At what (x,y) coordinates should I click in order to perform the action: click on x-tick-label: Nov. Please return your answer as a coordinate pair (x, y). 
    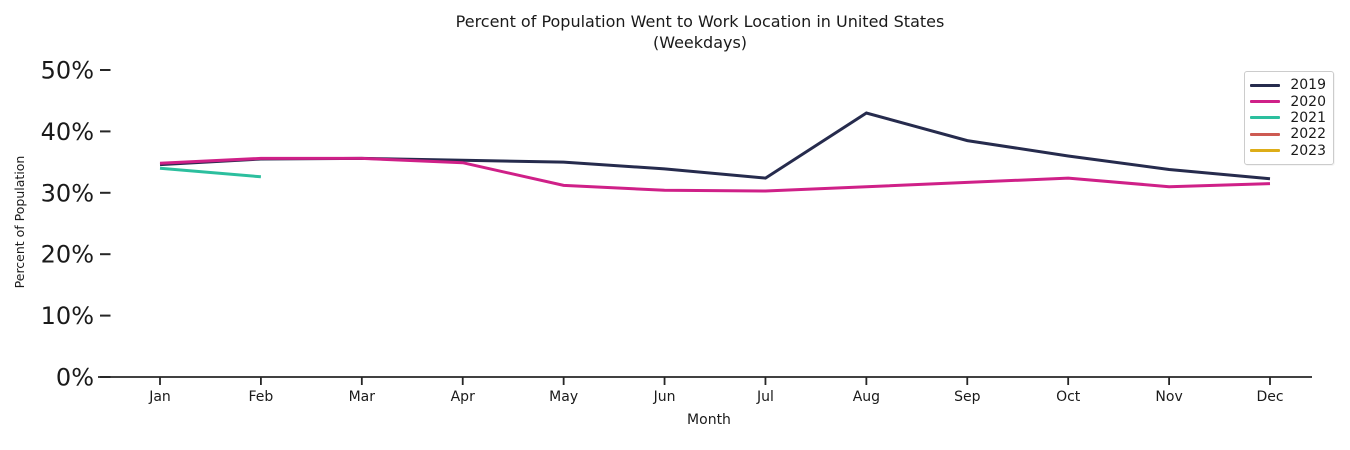
    Looking at the image, I should click on (1168, 397).